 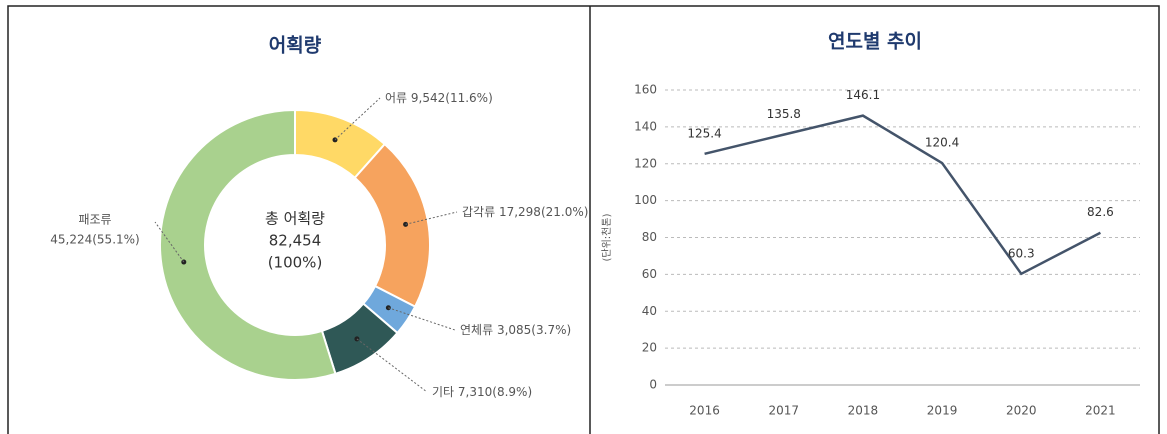 I want to click on data-label: 146.1, so click(x=863, y=95).